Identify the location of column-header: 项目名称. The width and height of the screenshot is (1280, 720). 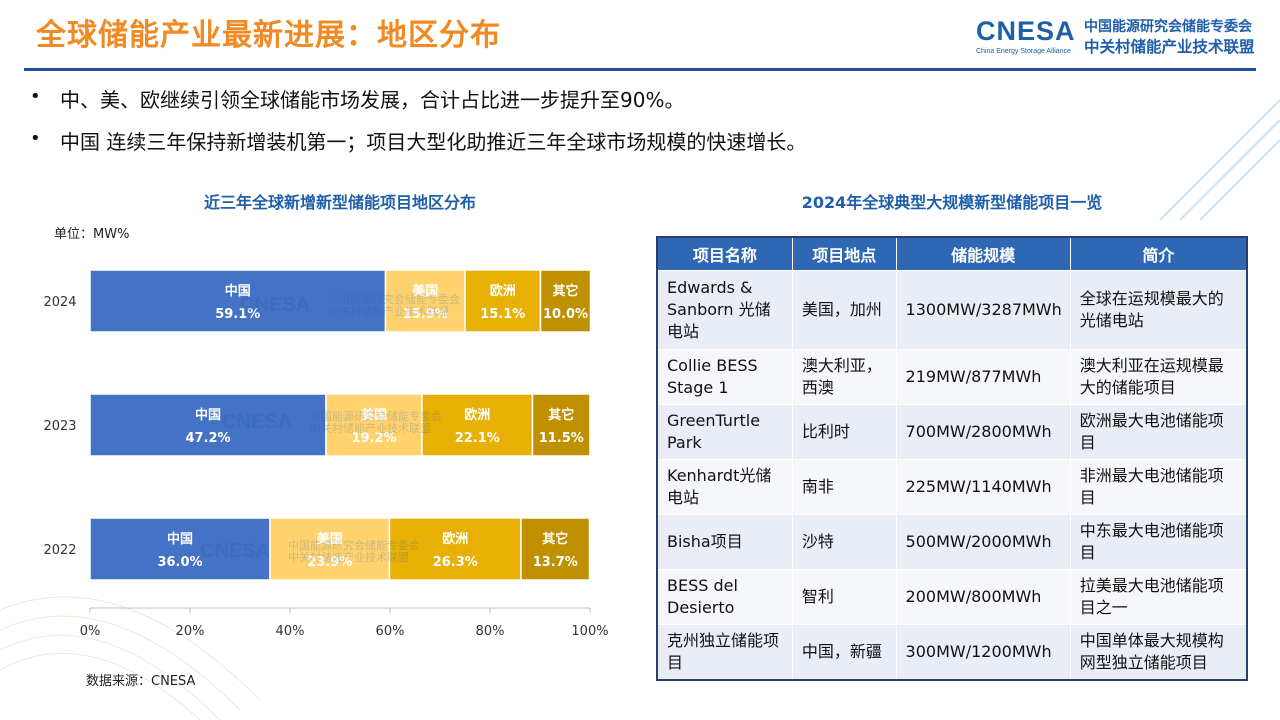
(724, 253).